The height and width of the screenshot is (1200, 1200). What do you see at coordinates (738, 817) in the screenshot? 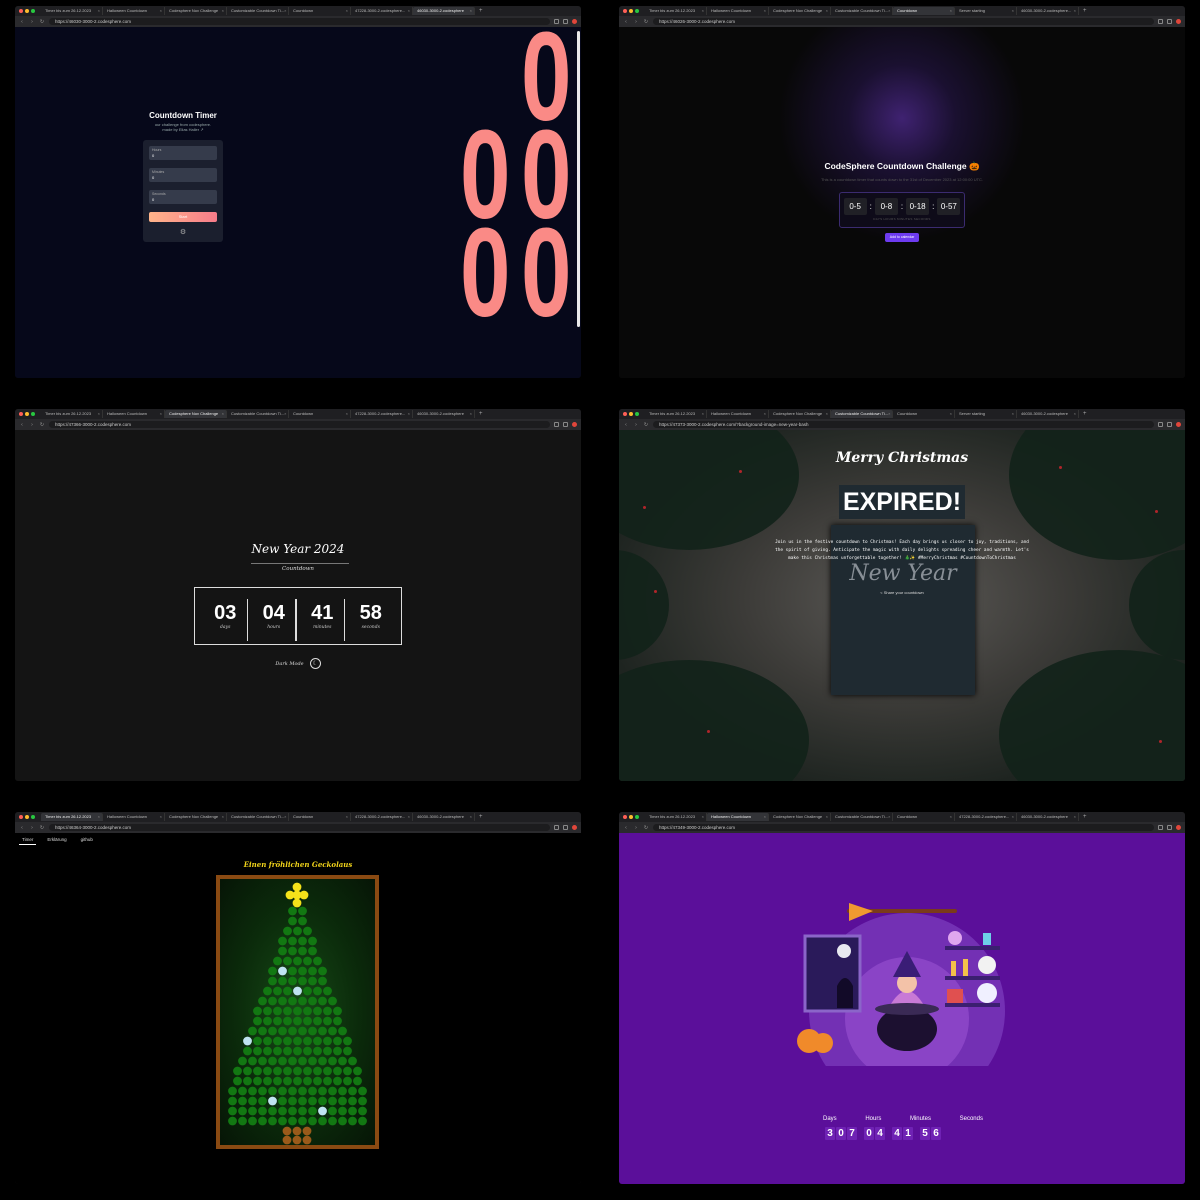
I see `browser-tab-active: Halloween Countdown ×` at bounding box center [738, 817].